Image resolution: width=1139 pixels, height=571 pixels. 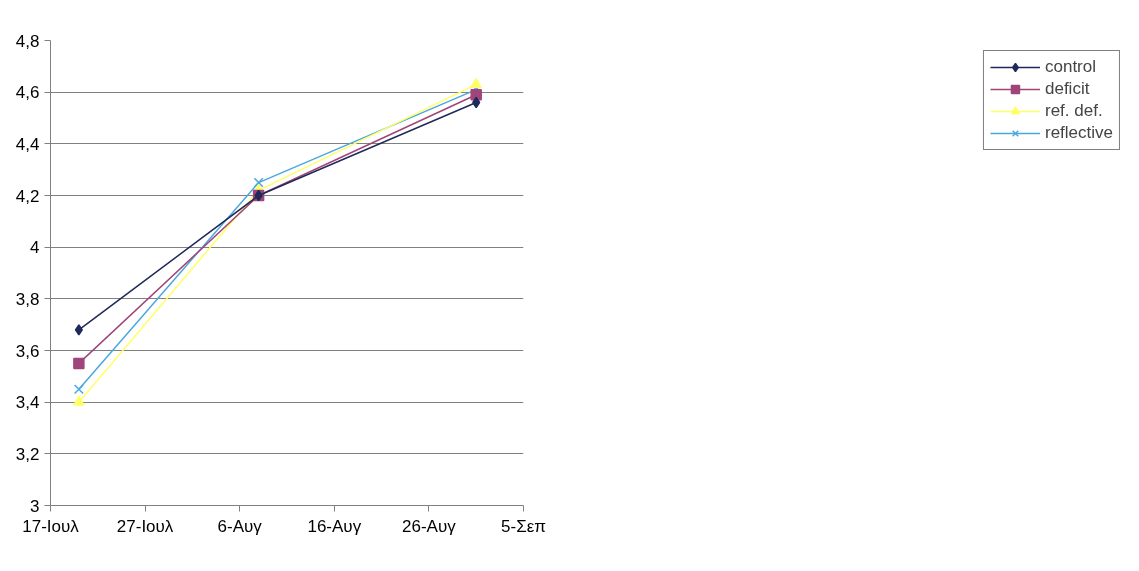 What do you see at coordinates (1073, 111) in the screenshot?
I see `legend-label: ref. def.` at bounding box center [1073, 111].